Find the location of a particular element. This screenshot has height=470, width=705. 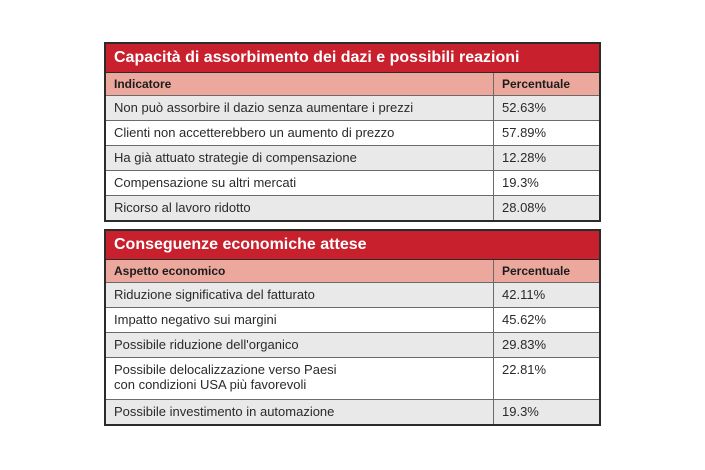

table-header-row: Indicatore Percentuale is located at coordinates (352, 84).